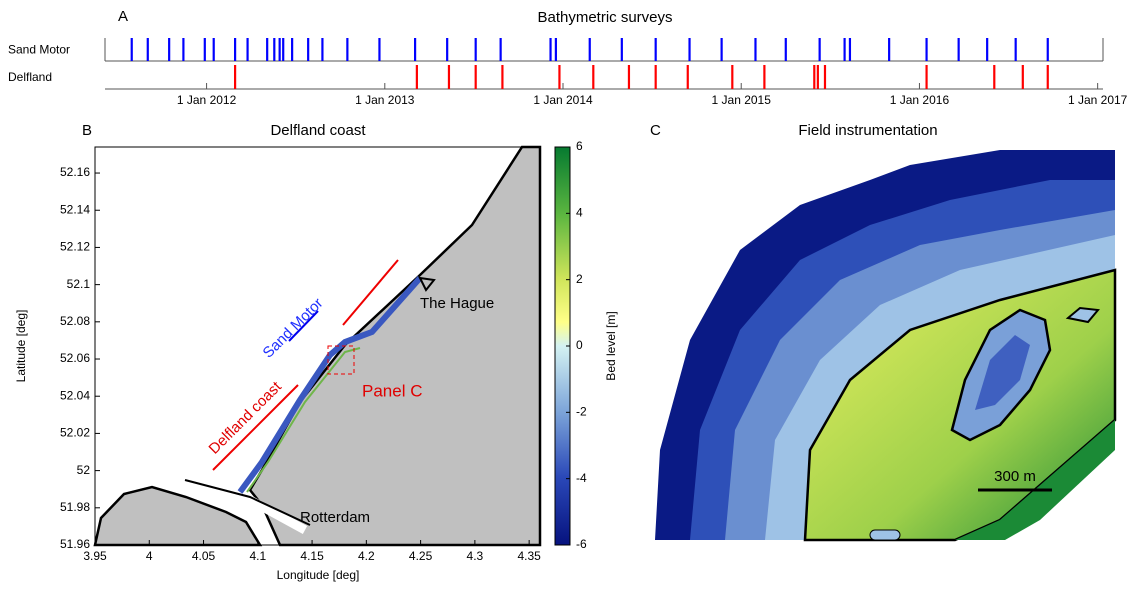 This screenshot has height=590, width=1147. Describe the element at coordinates (247, 502) in the screenshot. I see `river-bank` at that location.